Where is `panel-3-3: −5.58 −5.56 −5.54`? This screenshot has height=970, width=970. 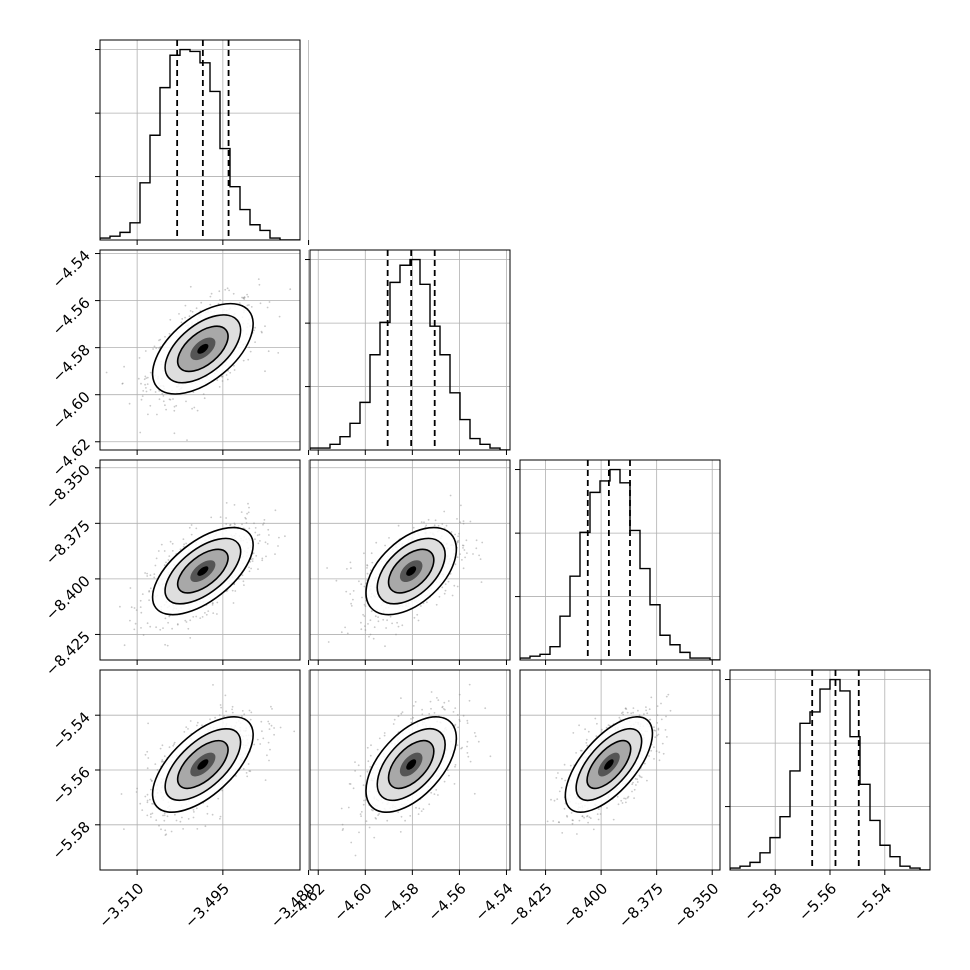 panel-3-3: −5.58 −5.56 −5.54 is located at coordinates (828, 797).